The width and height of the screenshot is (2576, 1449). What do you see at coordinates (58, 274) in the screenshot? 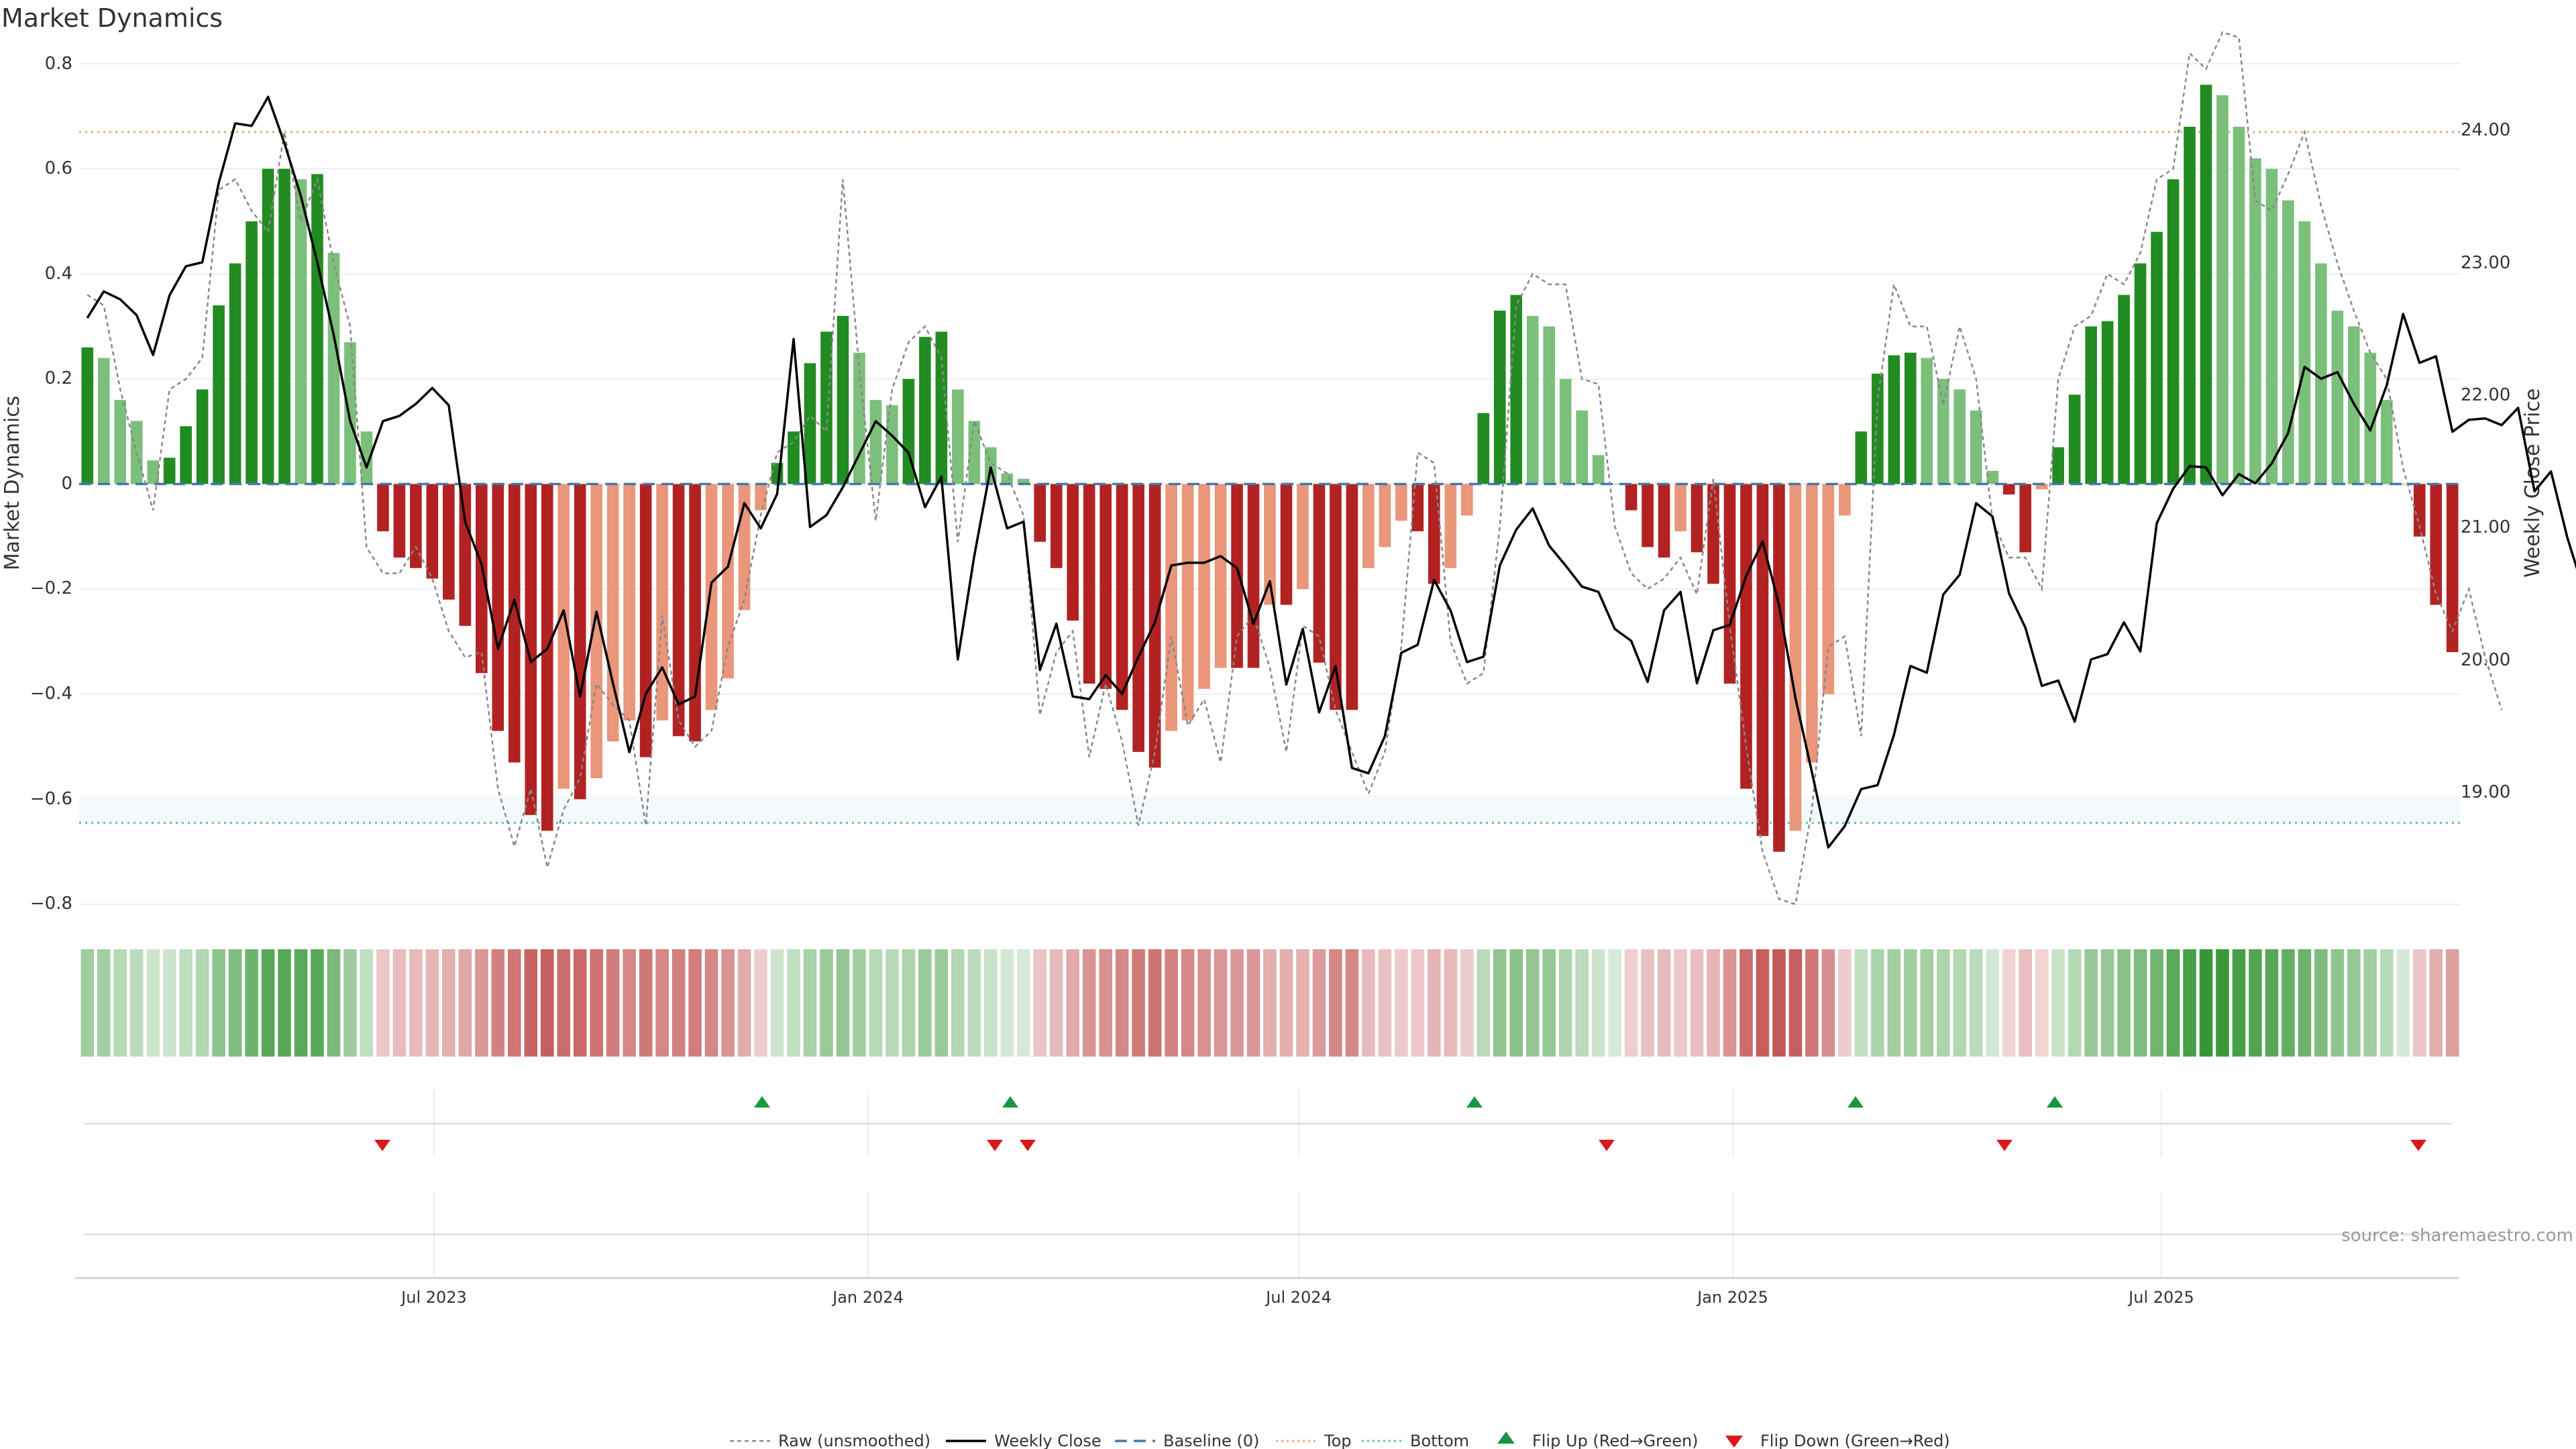
I see `y-tick-label: 0.4` at bounding box center [58, 274].